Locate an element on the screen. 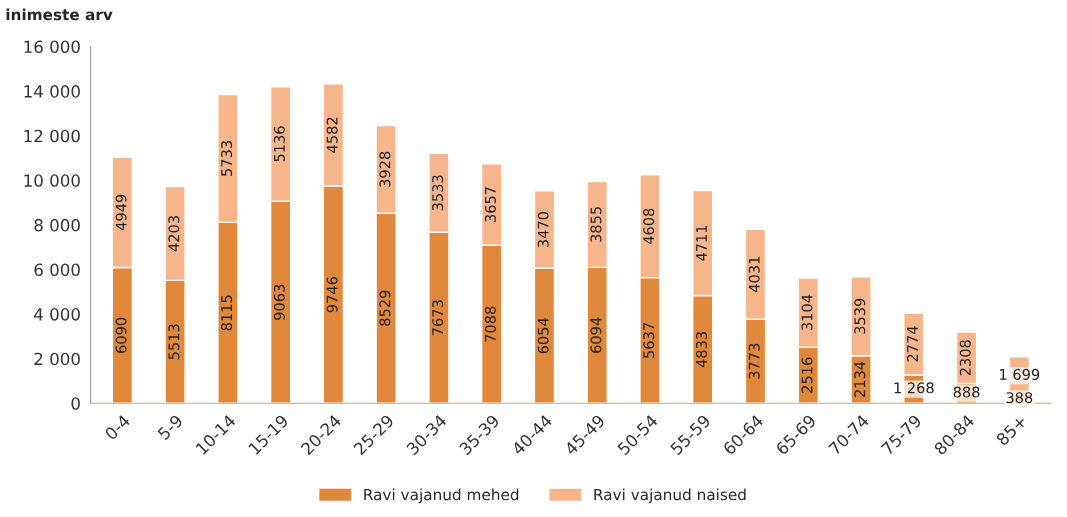 The width and height of the screenshot is (1067, 517). data-label: 1 268 is located at coordinates (914, 388).